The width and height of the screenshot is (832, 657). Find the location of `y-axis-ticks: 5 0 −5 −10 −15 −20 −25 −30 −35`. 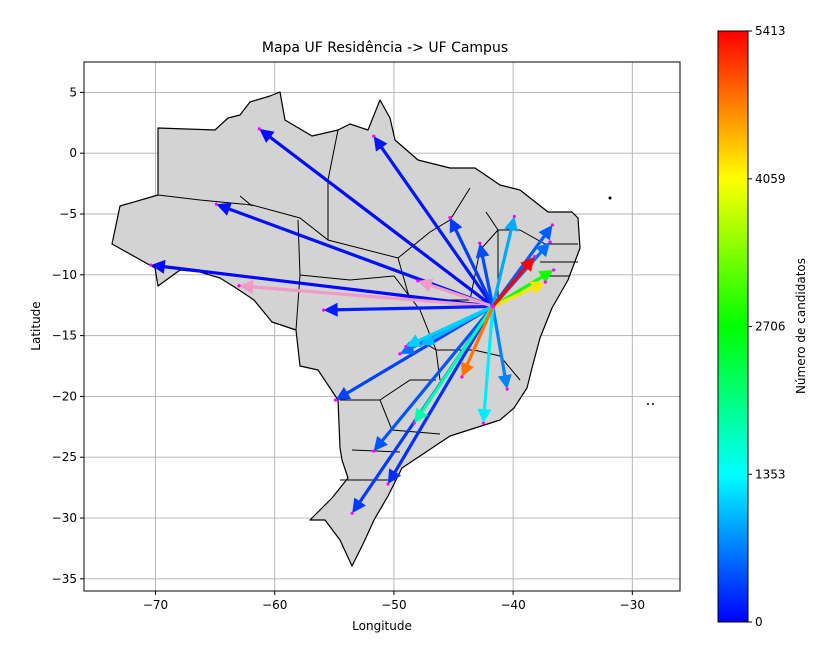

y-axis-ticks: 5 0 −5 −10 −15 −20 −25 −30 −35 is located at coordinates (68, 335).